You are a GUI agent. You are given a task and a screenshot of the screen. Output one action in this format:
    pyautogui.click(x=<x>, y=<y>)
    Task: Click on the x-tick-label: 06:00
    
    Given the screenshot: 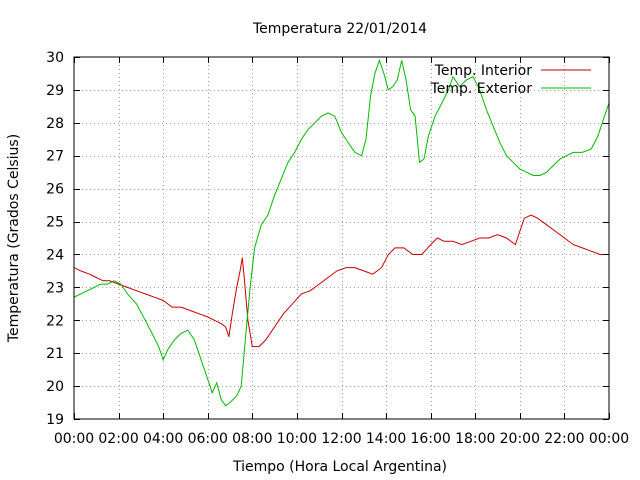 What is the action you would take?
    pyautogui.click(x=208, y=439)
    